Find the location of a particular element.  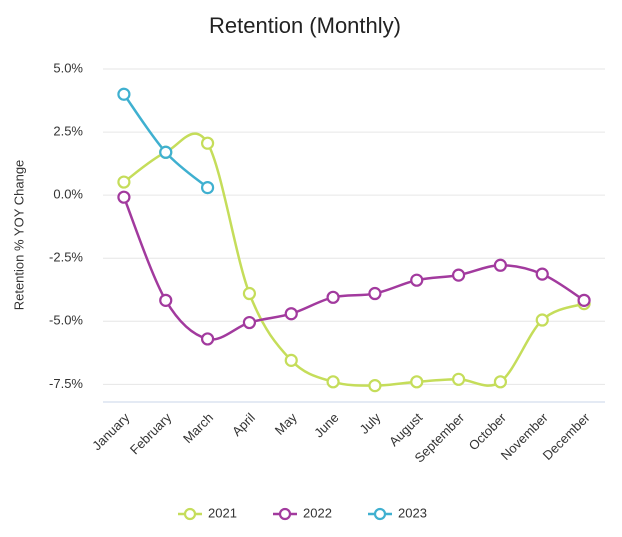

x-tick-label: February is located at coordinates (151, 434).